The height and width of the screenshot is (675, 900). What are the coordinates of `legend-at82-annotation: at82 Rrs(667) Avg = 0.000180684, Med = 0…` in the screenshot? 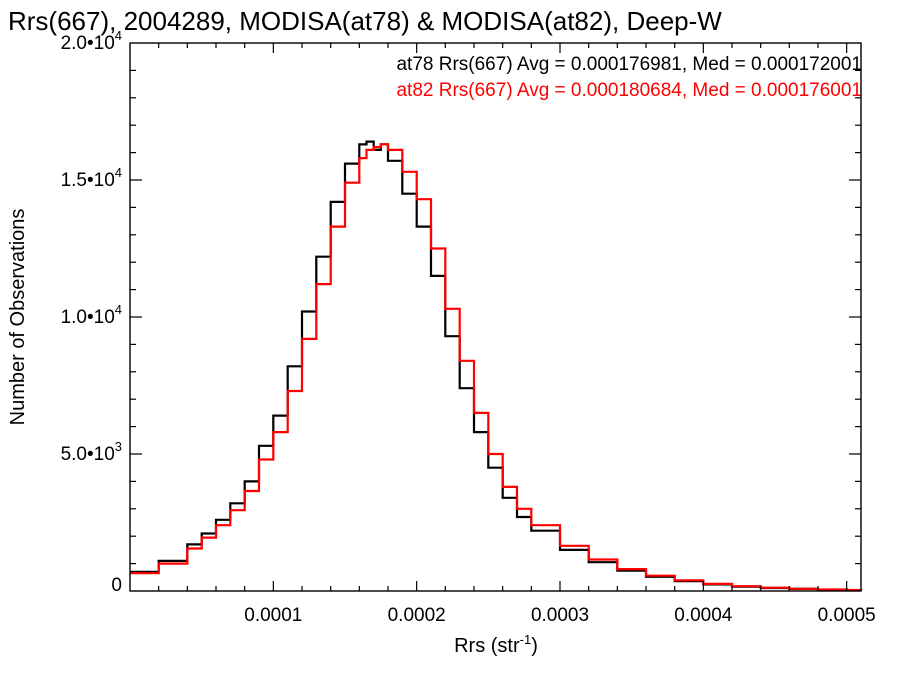 It's located at (629, 90).